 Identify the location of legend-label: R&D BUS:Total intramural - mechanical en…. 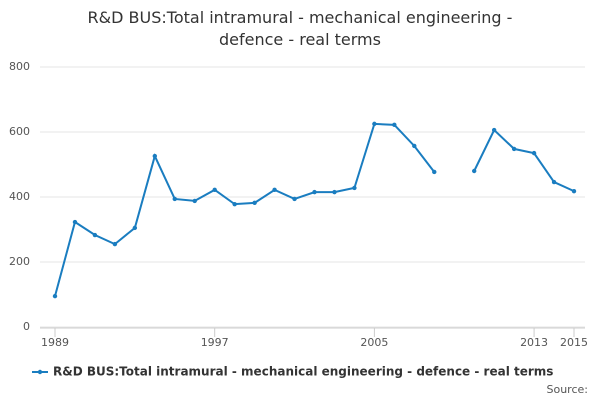
(303, 372).